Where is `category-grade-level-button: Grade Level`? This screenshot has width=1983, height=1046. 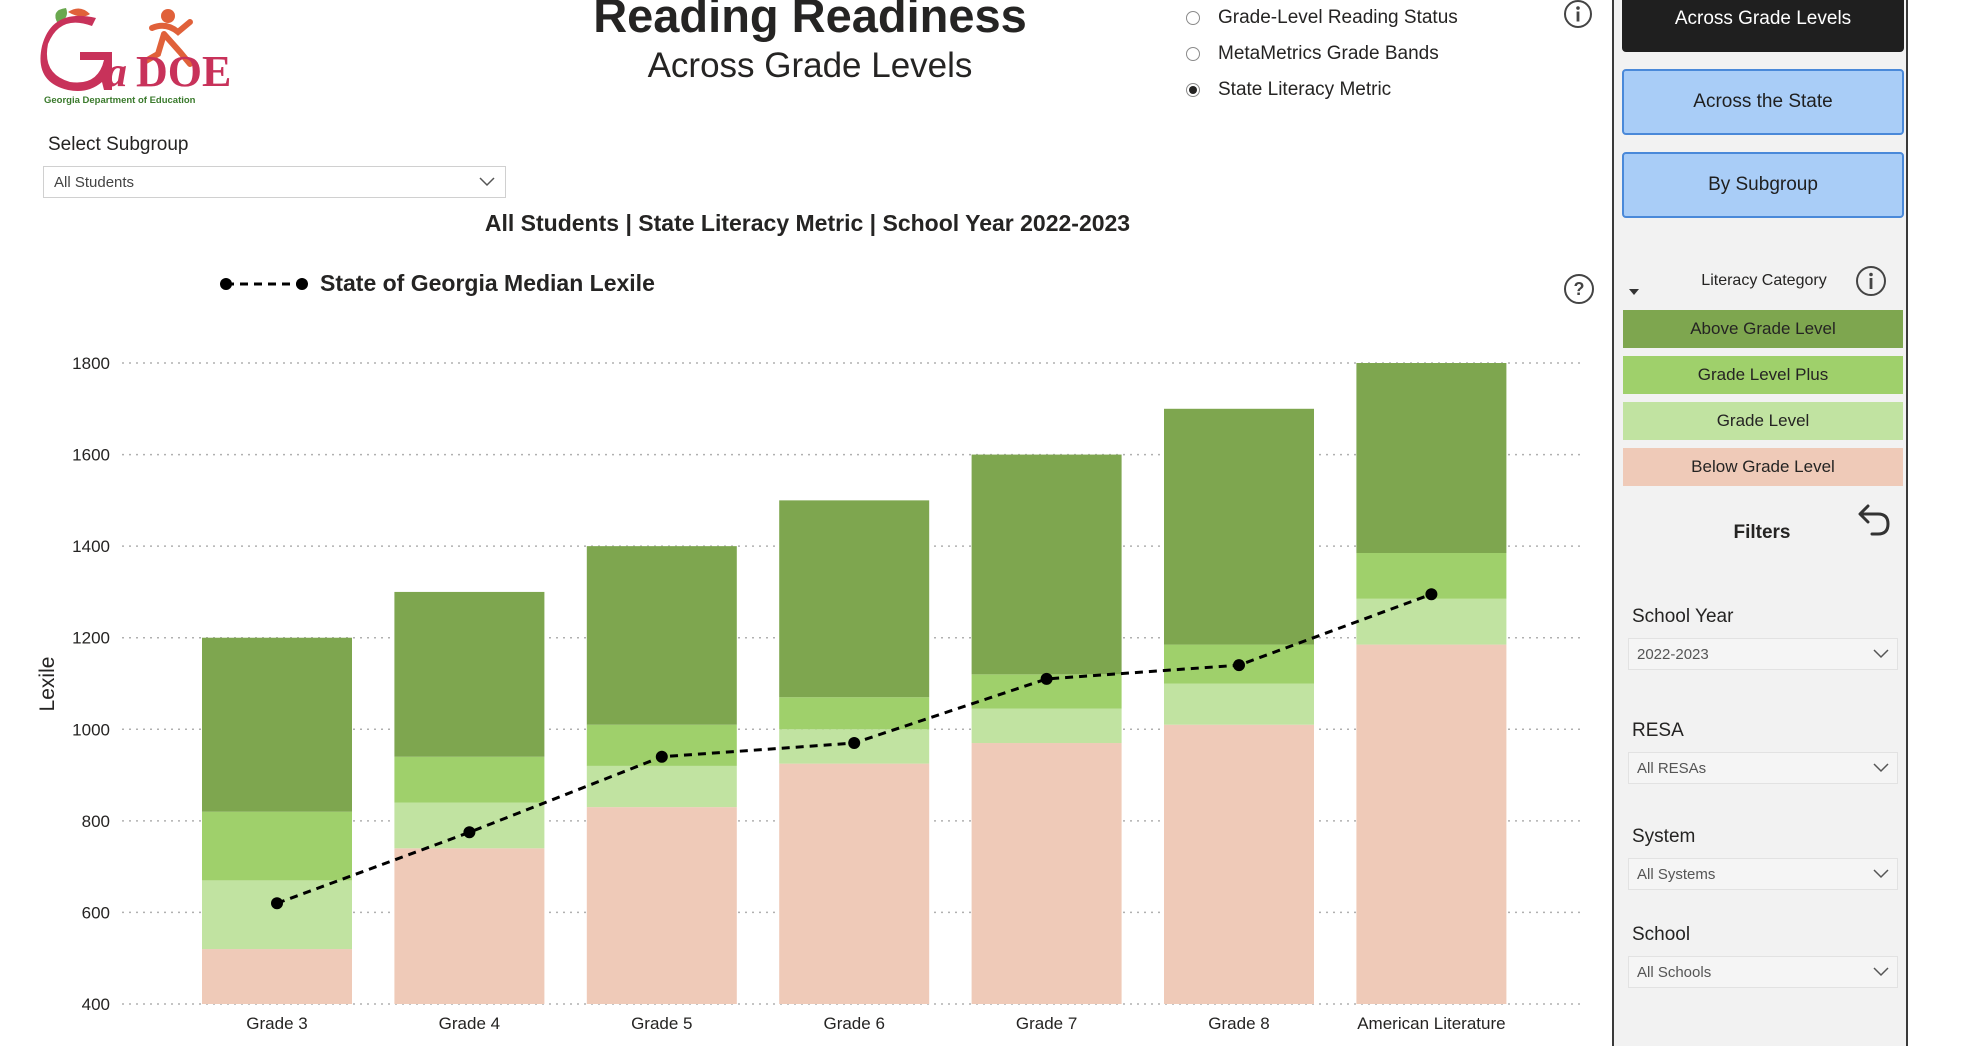
category-grade-level-button: Grade Level is located at coordinates (1763, 421).